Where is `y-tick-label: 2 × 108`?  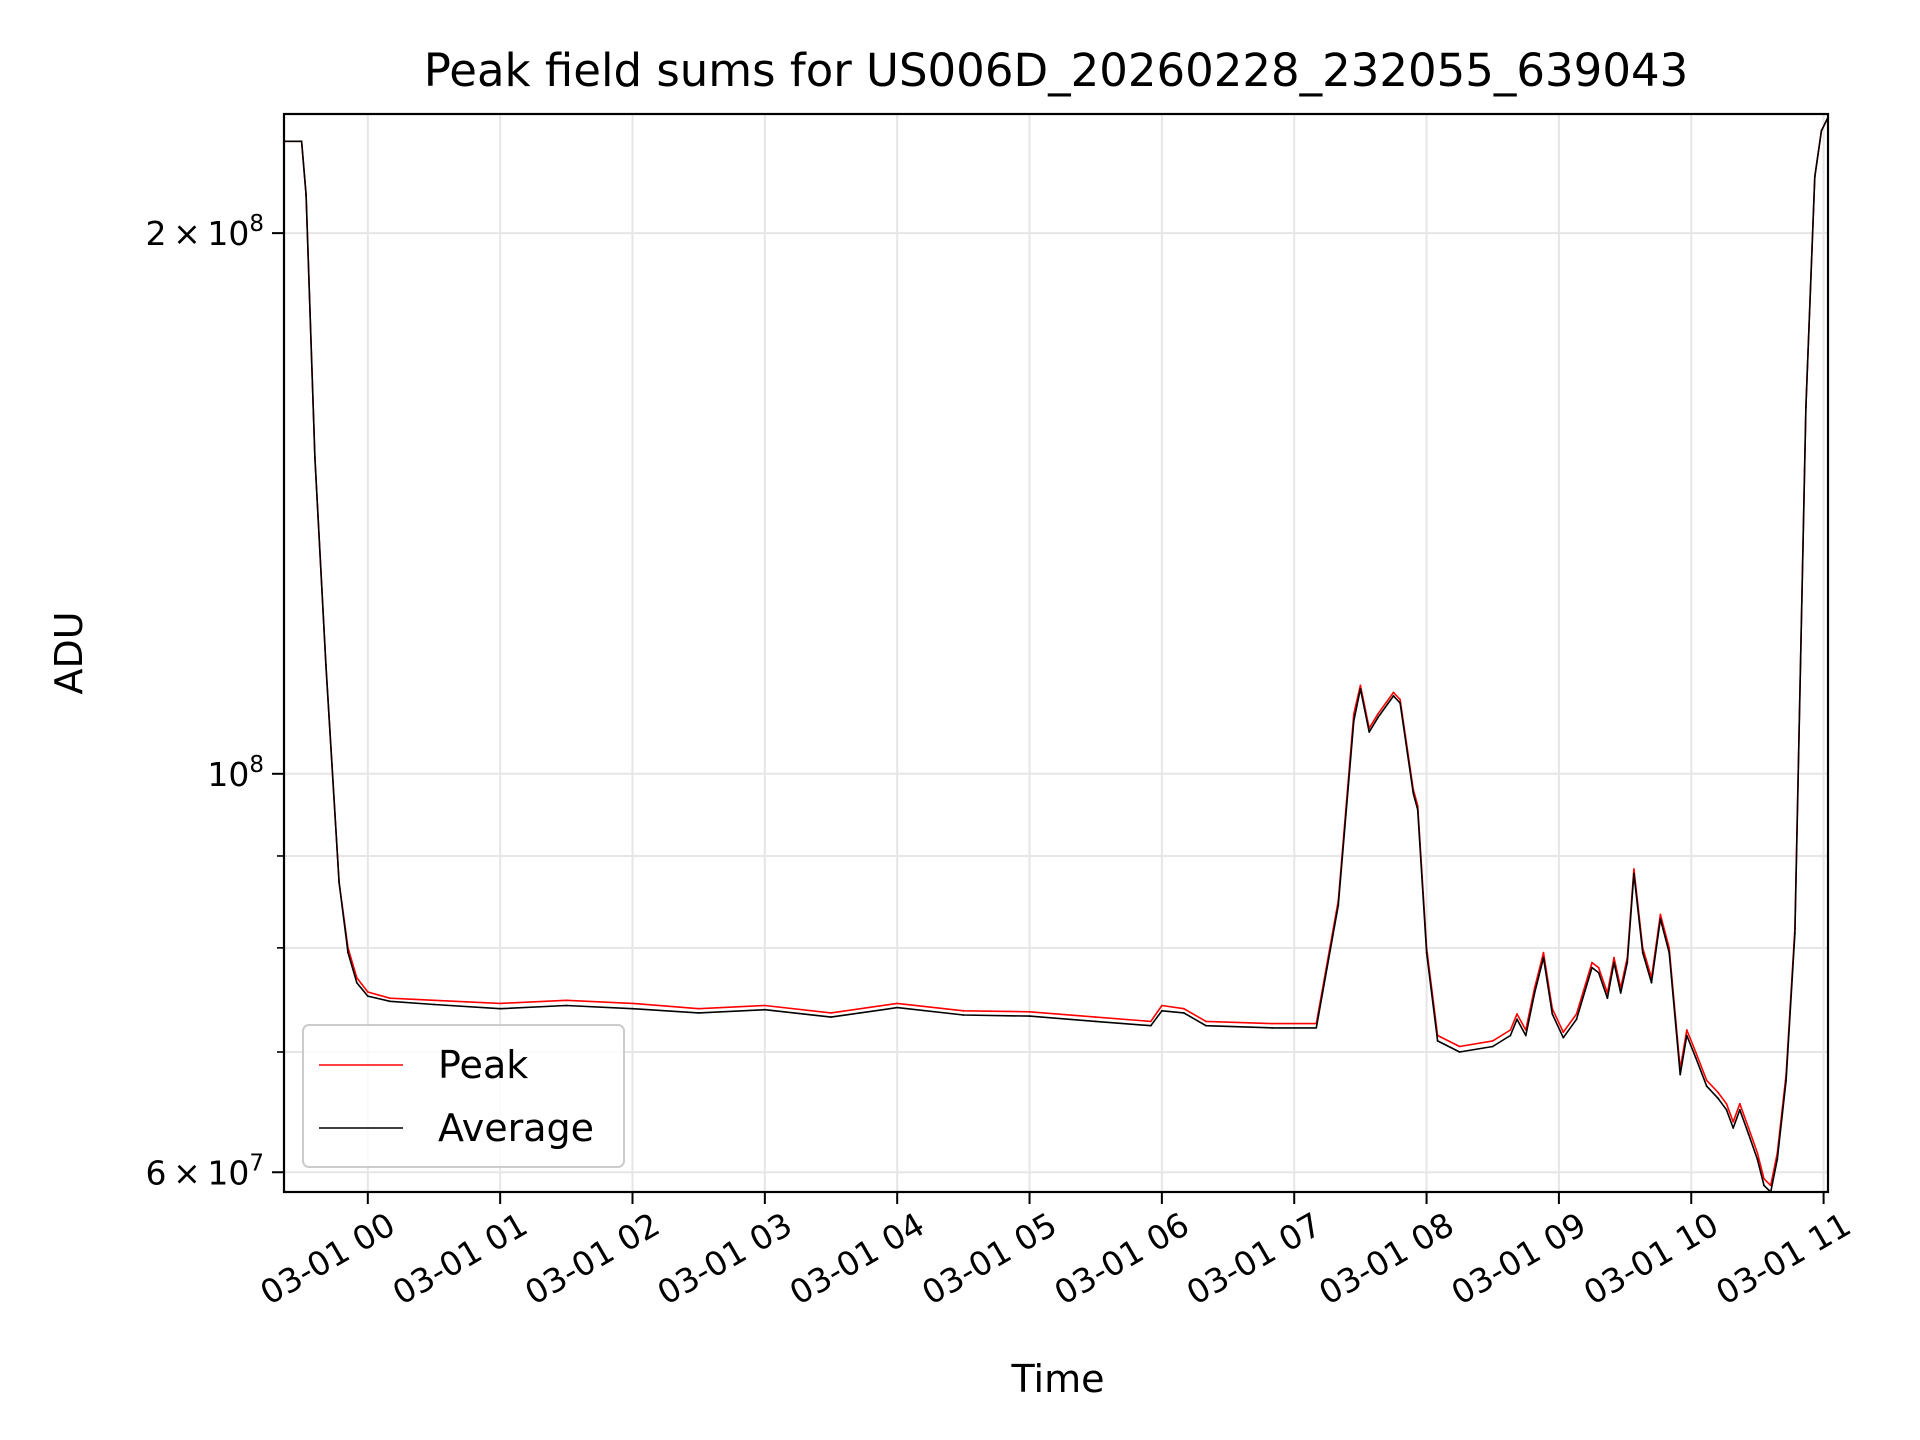 y-tick-label: 2 × 108 is located at coordinates (205, 232).